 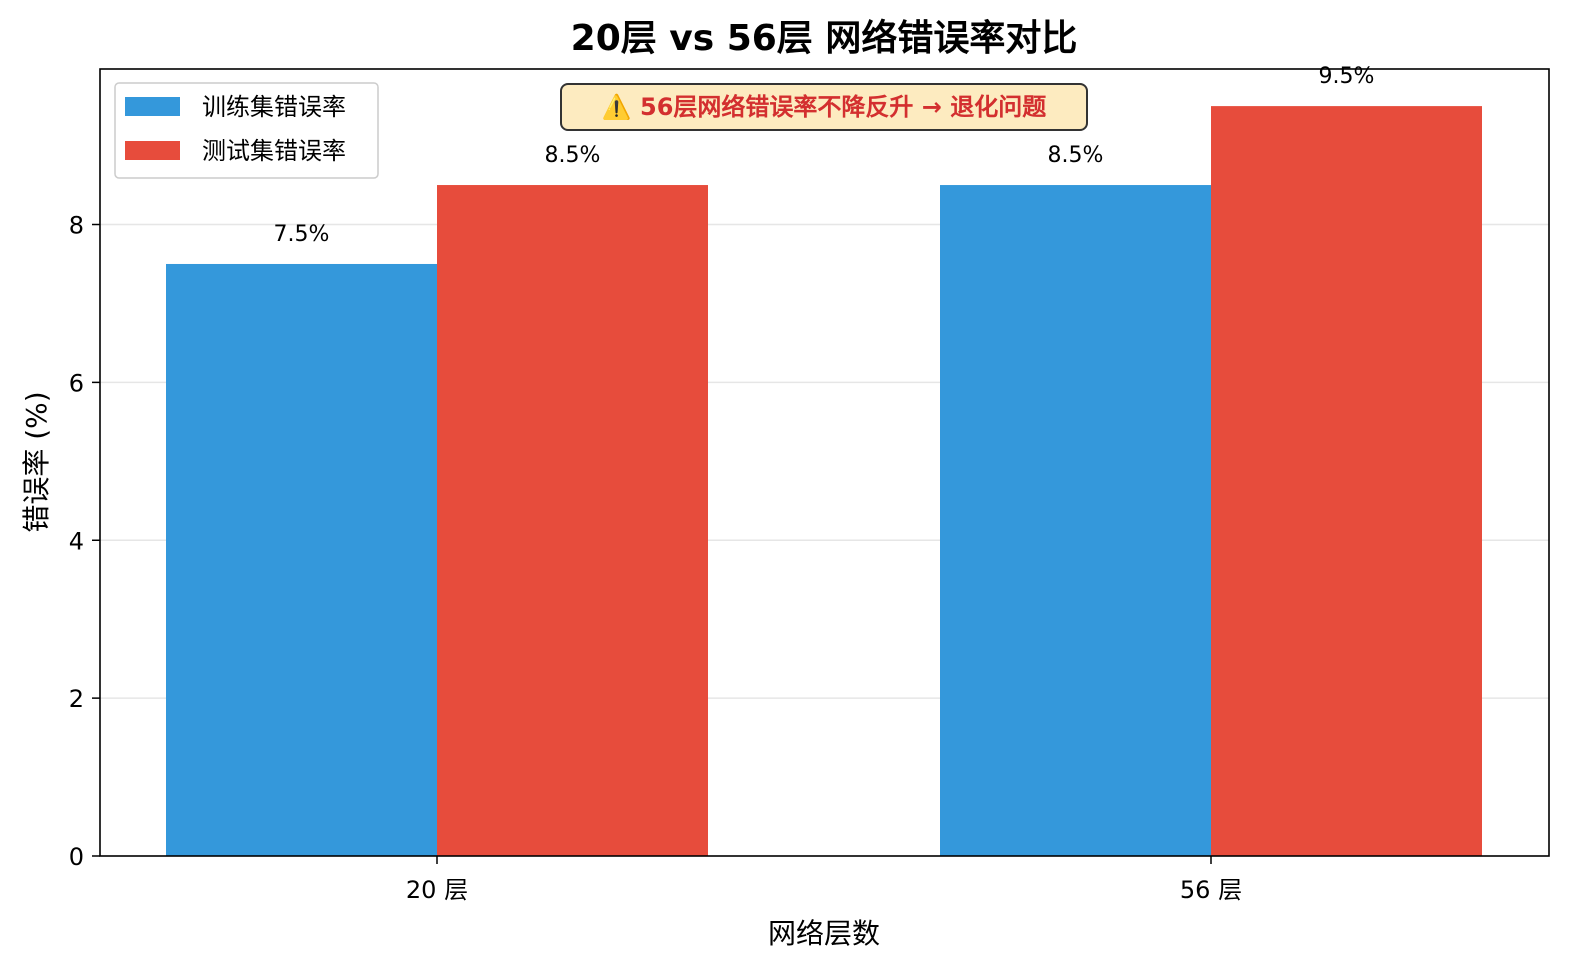 I want to click on y-tick-label: 2, so click(x=76, y=699).